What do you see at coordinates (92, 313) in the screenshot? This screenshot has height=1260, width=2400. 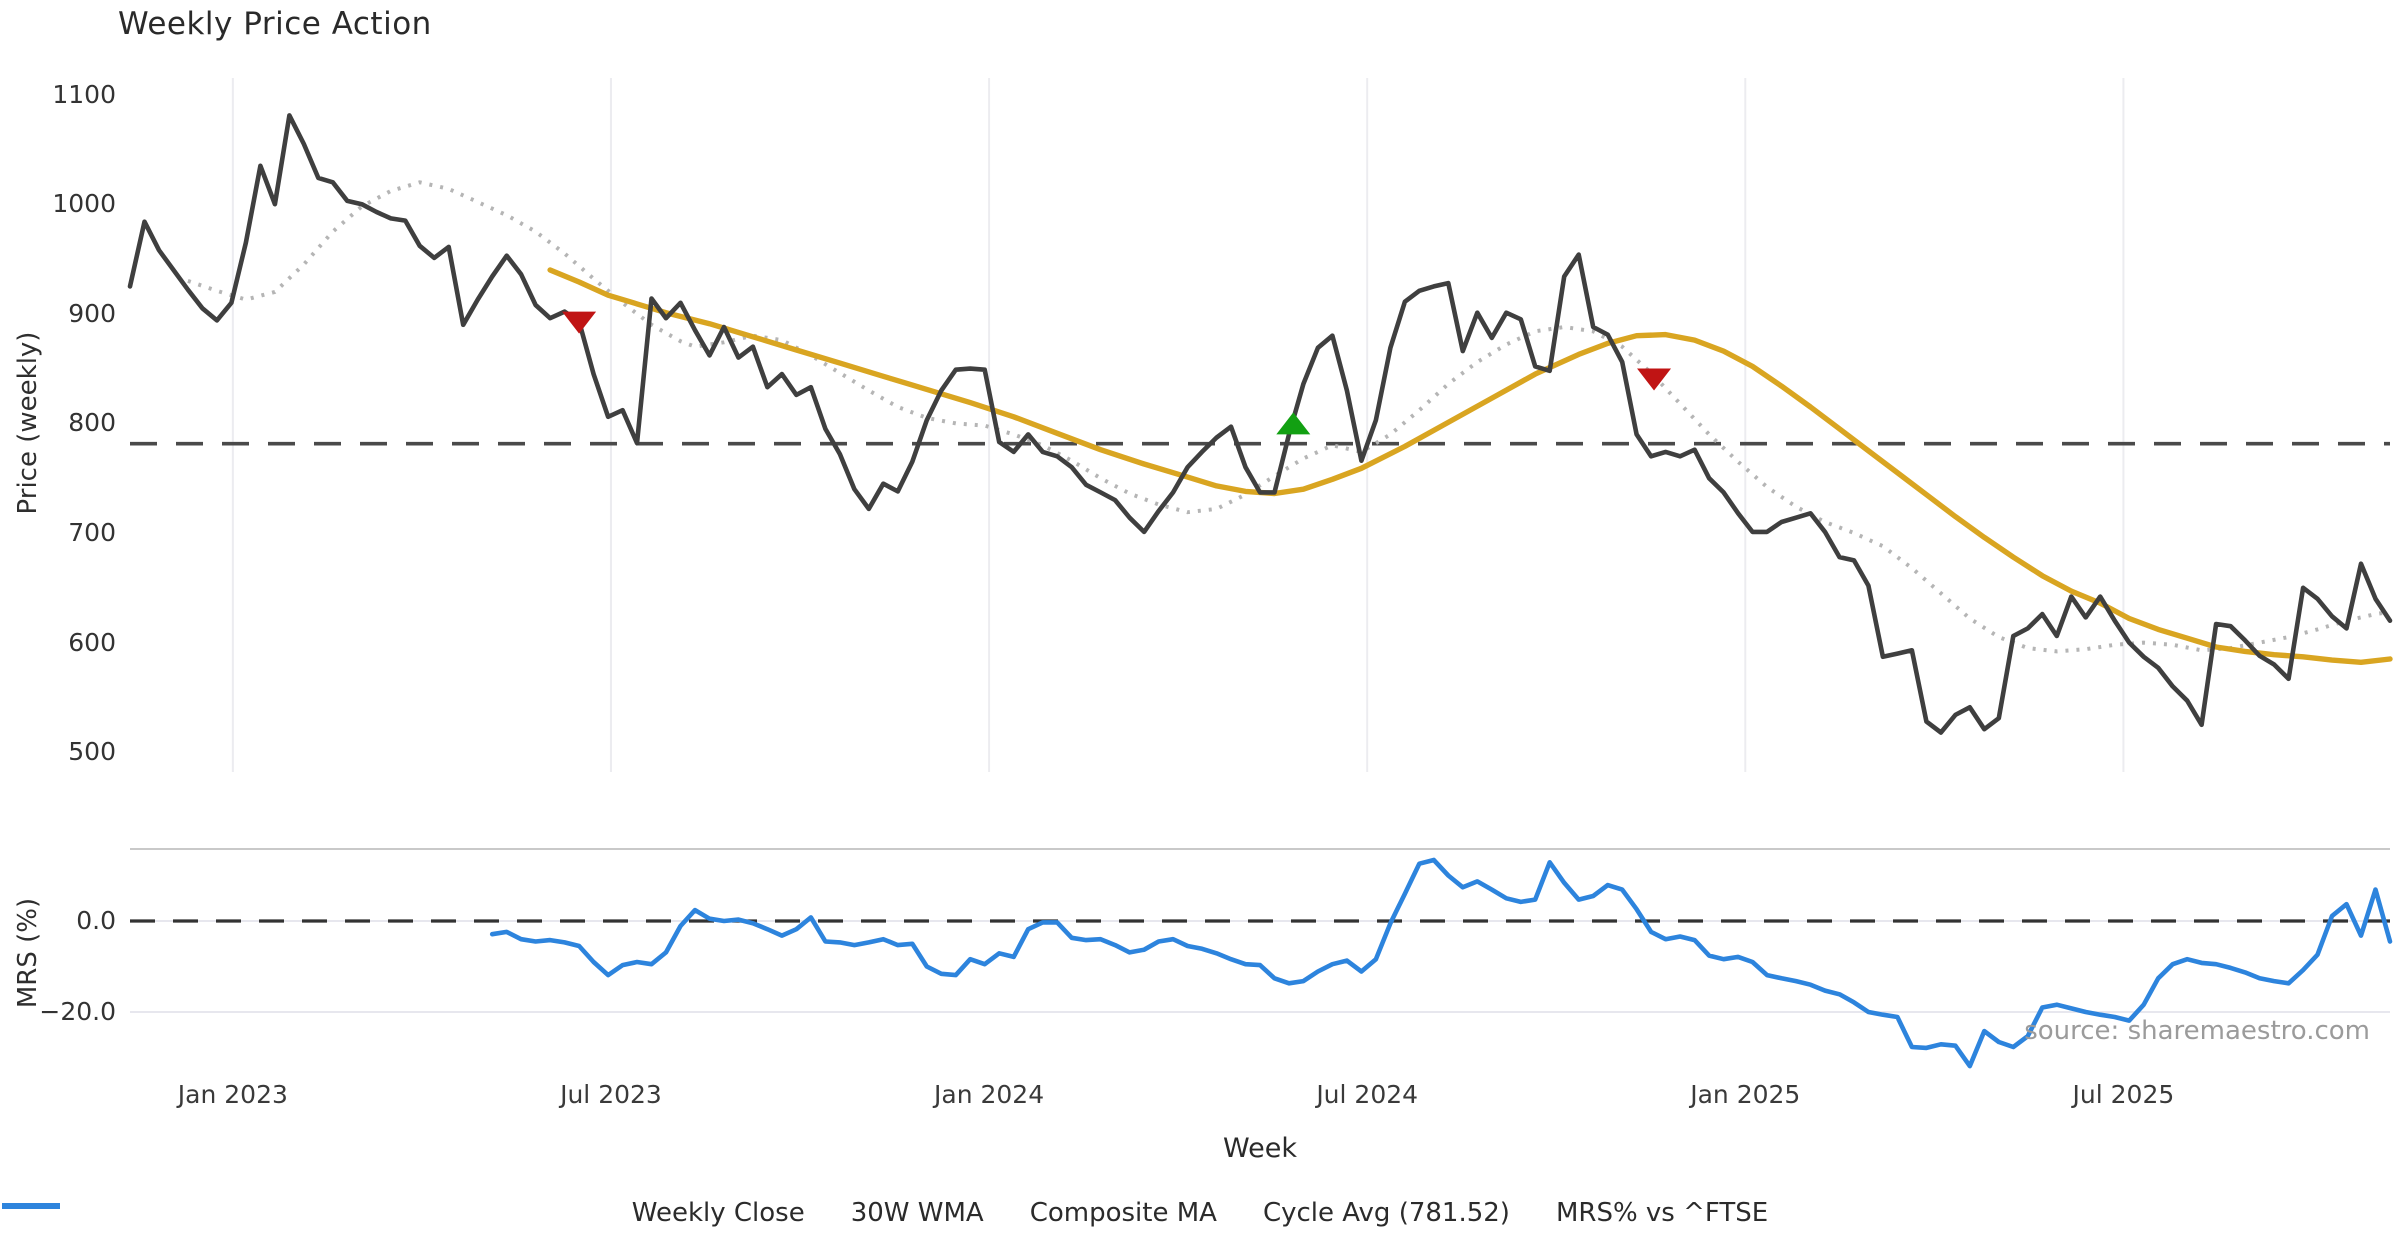 I see `price-tick-label: 900` at bounding box center [92, 313].